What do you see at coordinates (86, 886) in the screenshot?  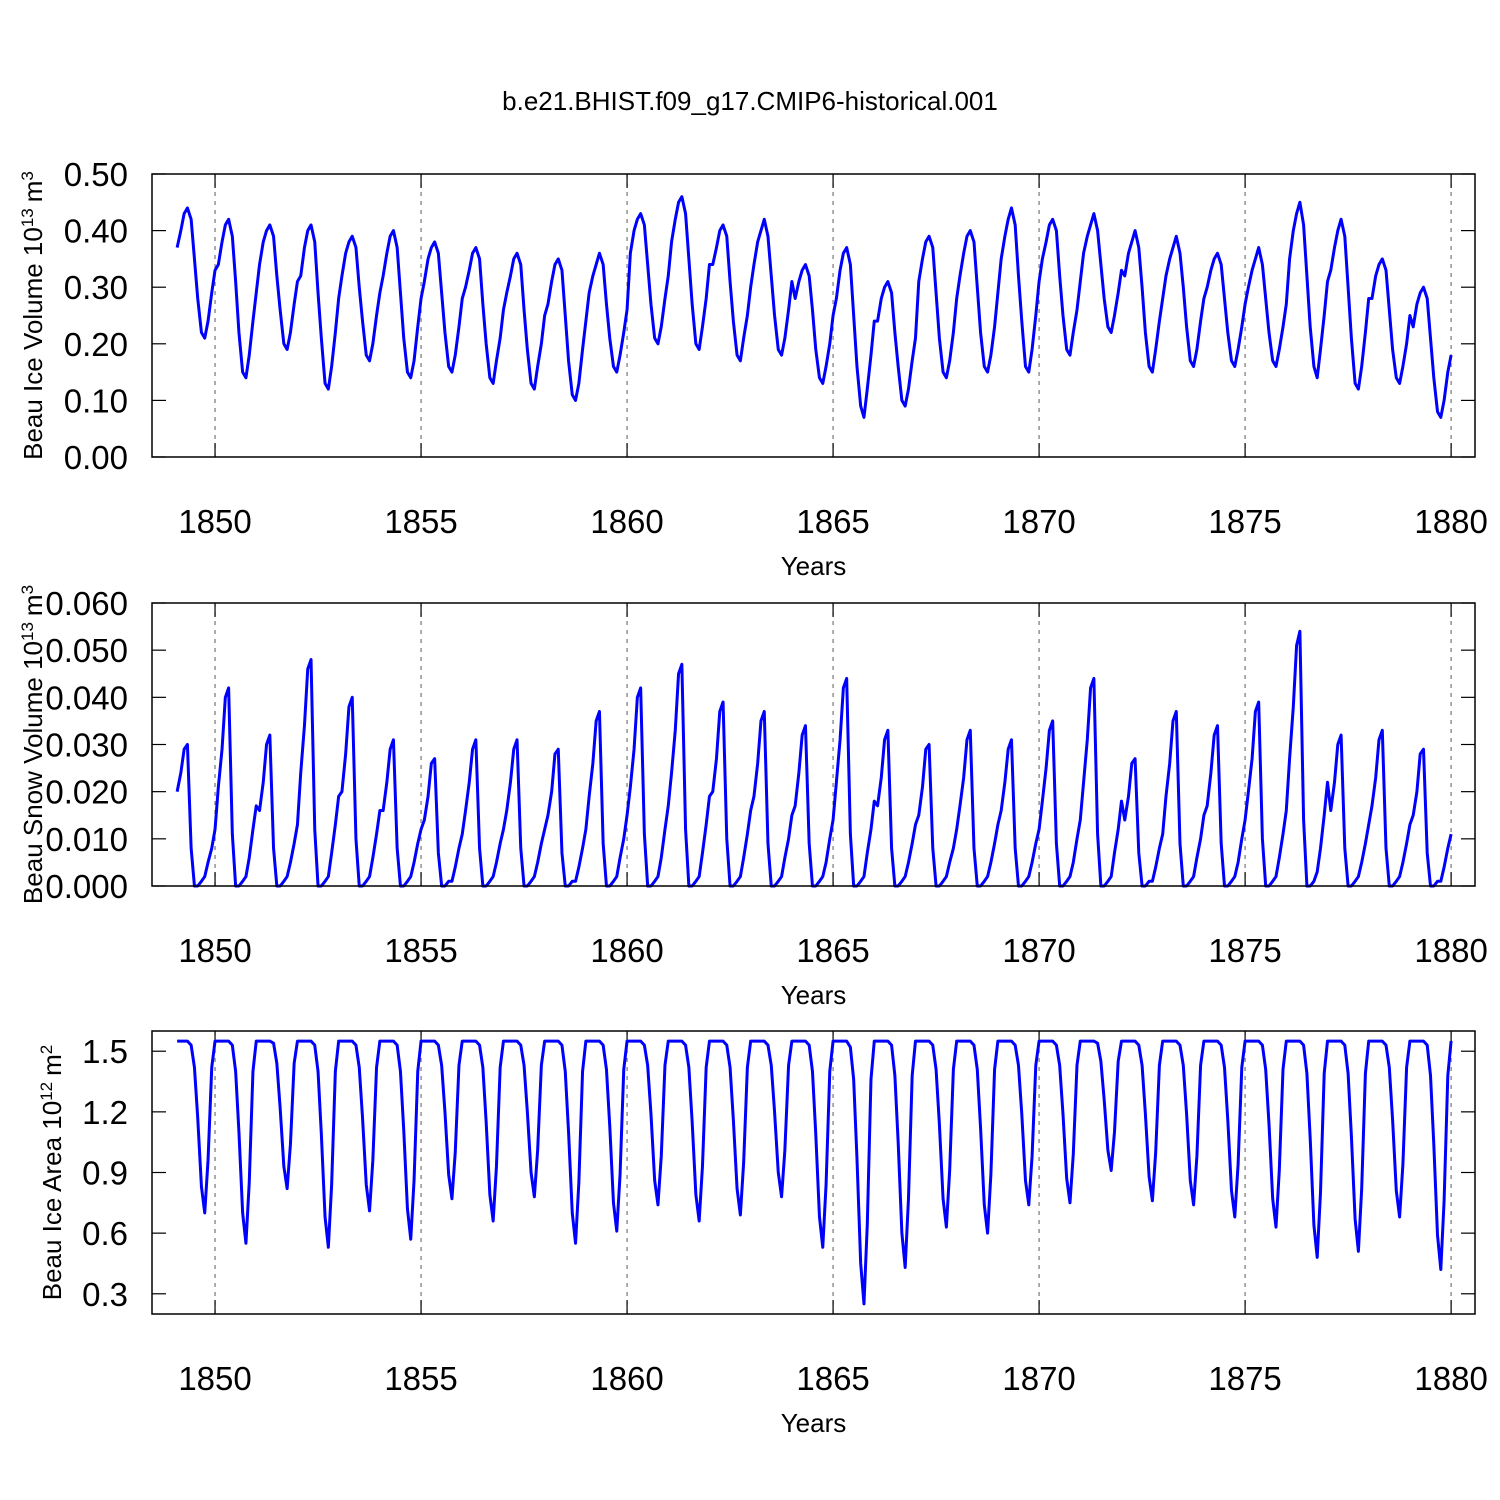 I see `y-tick-label: 0.000` at bounding box center [86, 886].